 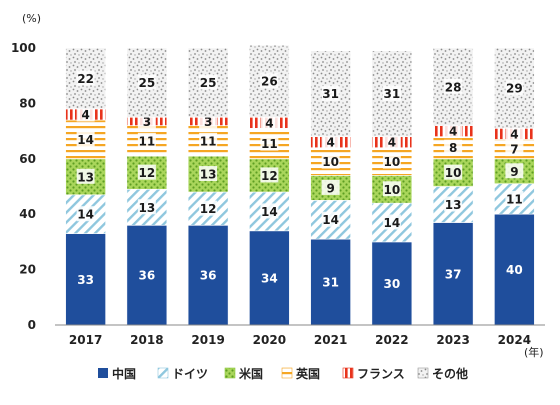 I want to click on segment-value-label: 26, so click(x=269, y=82).